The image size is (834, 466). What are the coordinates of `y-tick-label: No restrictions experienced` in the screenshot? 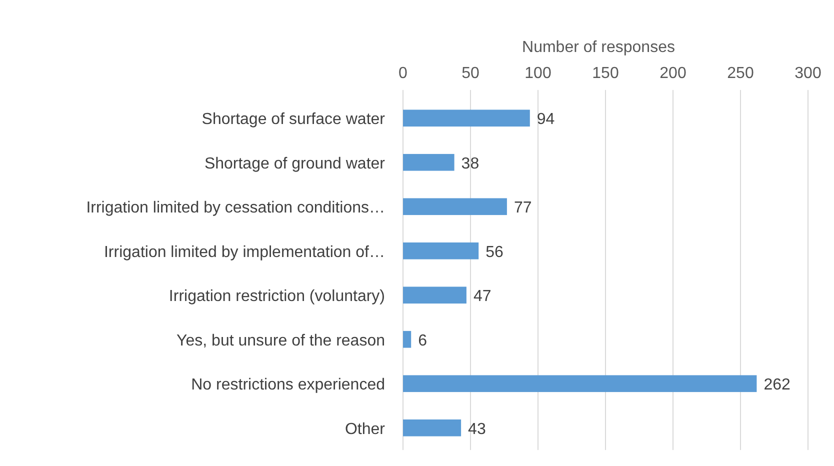 It's located at (288, 385).